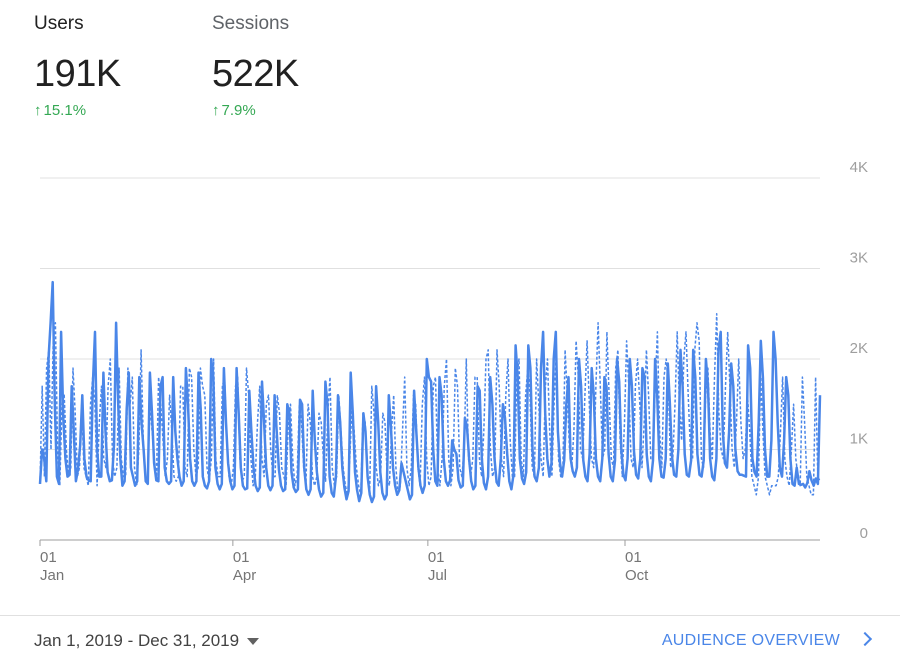 This screenshot has width=900, height=667. I want to click on sessions-metric: Sessions 522K ↑ 7.9%, so click(255, 66).